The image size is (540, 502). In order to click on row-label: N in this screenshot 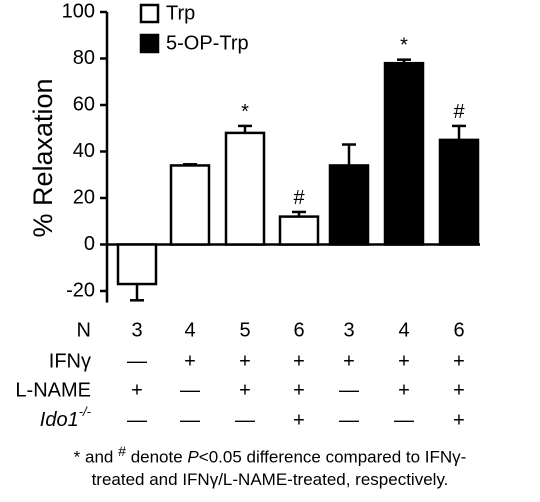, I will do `click(84, 330)`.